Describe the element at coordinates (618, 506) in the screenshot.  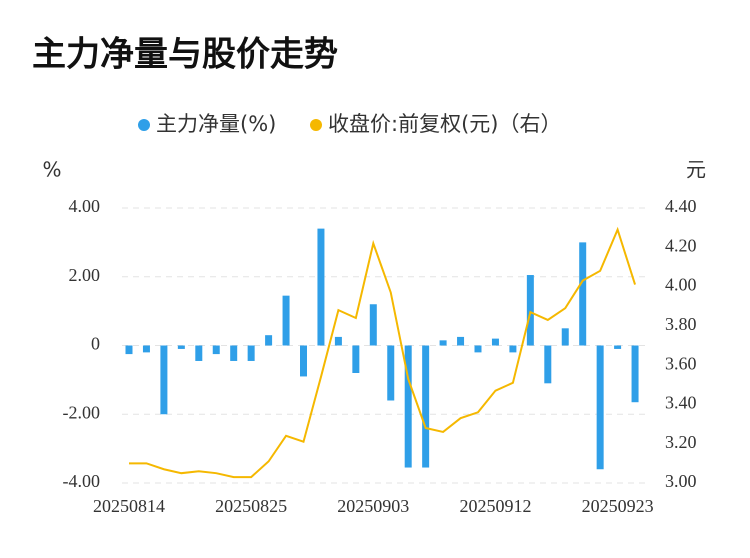
I see `x-tick-label: 20250923` at that location.